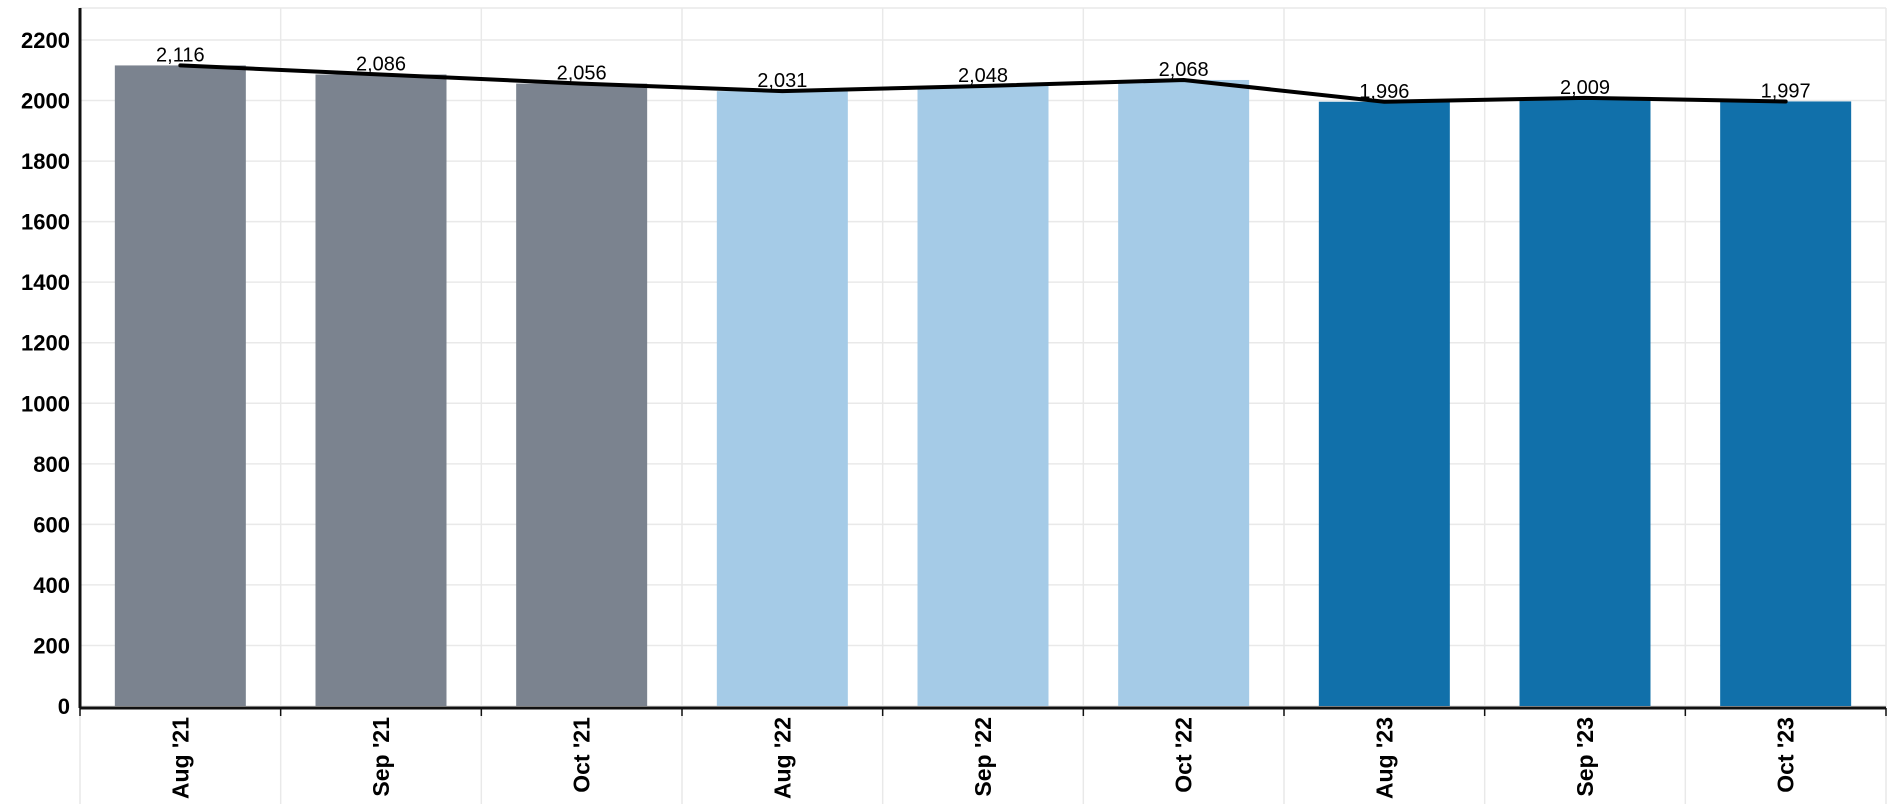  I want to click on y-tick-label: 0, so click(64, 706).